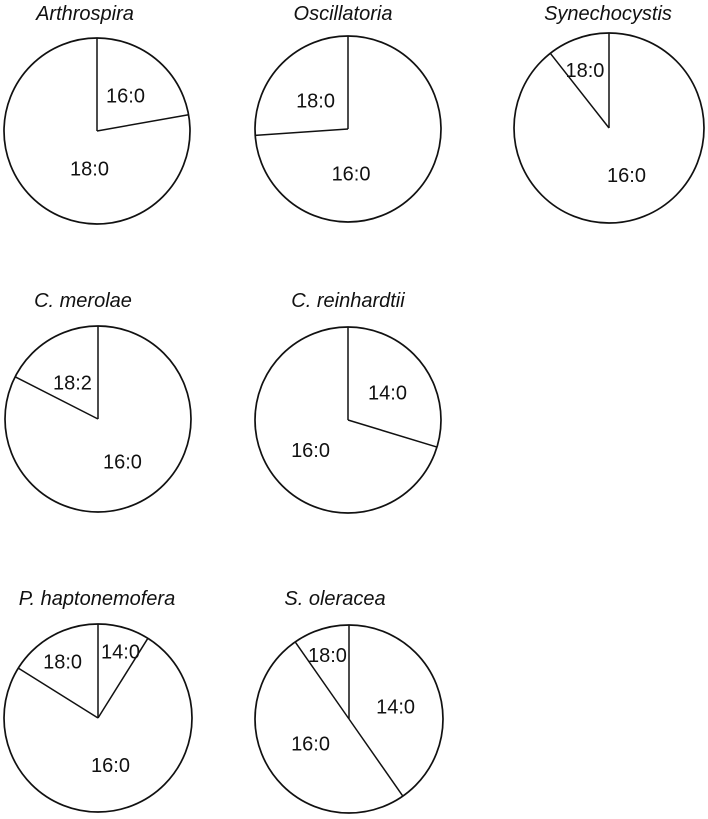 The width and height of the screenshot is (708, 819). I want to click on pie-chart-p-haptonemofera: 14:0 16:0 18:0 P. haptonemofera, so click(98, 700).